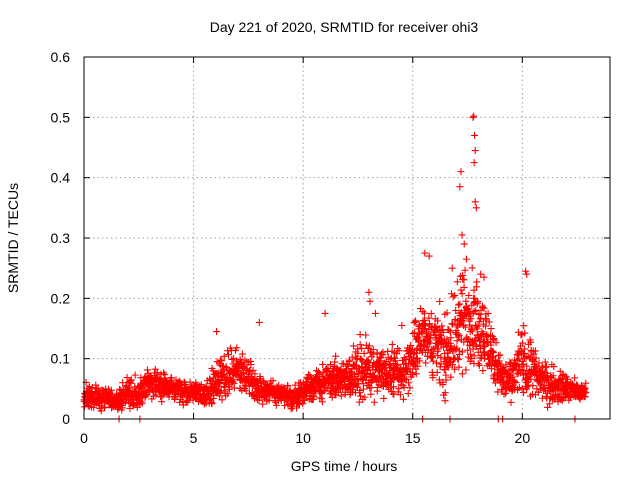 This screenshot has height=480, width=640. Describe the element at coordinates (13, 238) in the screenshot. I see `y-axis-label: SRMTID / TECUs` at that location.